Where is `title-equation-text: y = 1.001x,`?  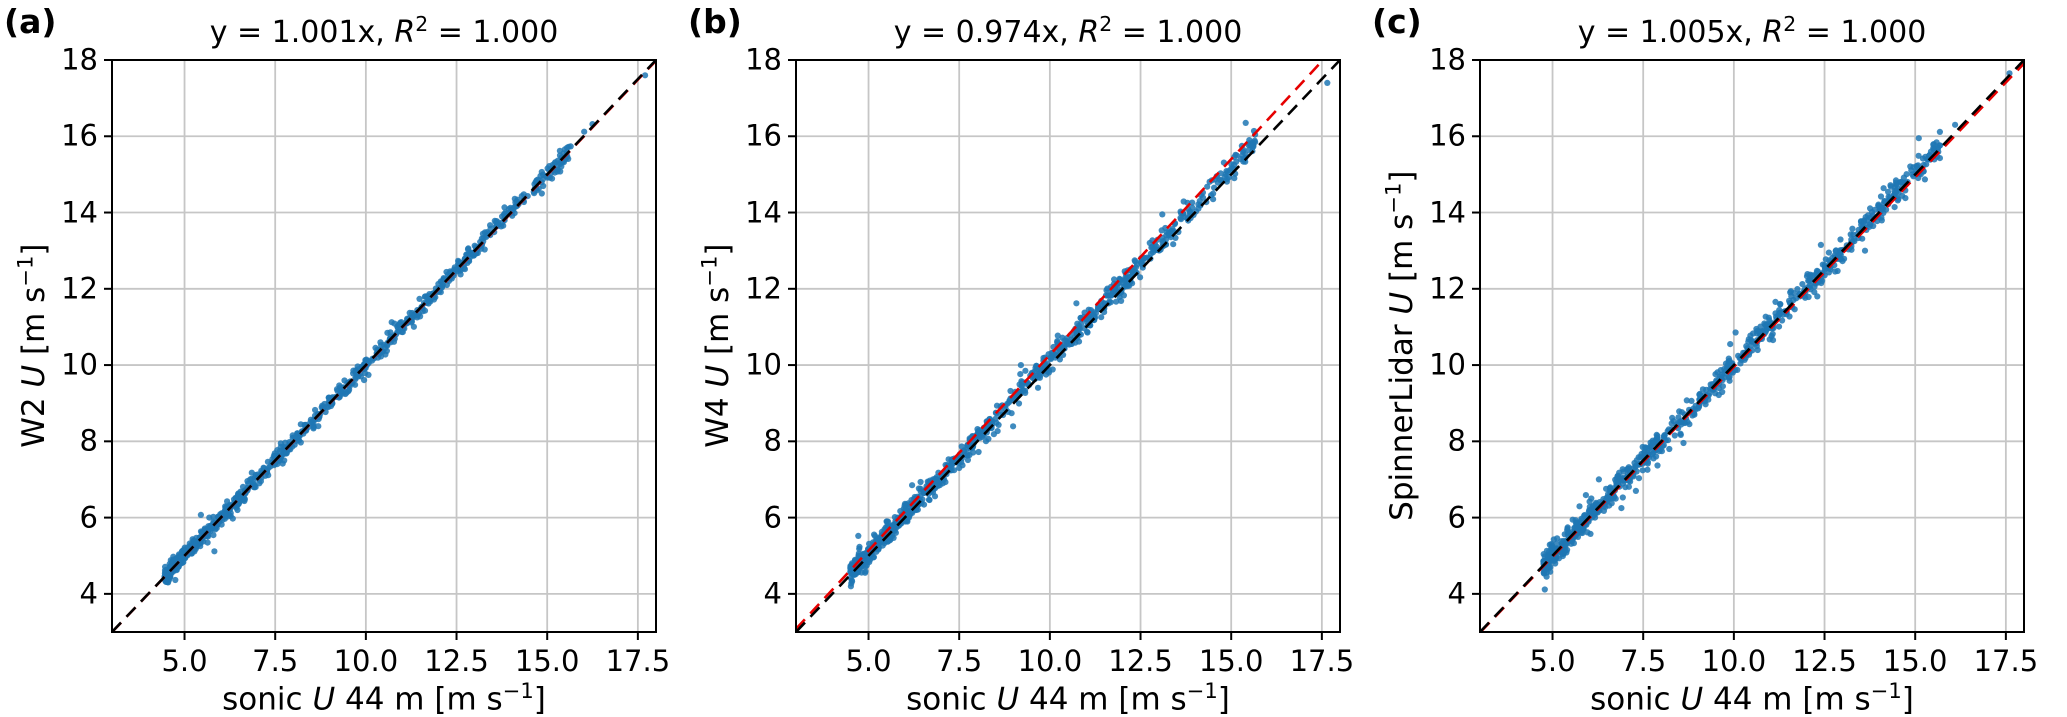
title-equation-text: y = 1.001x, is located at coordinates (302, 32).